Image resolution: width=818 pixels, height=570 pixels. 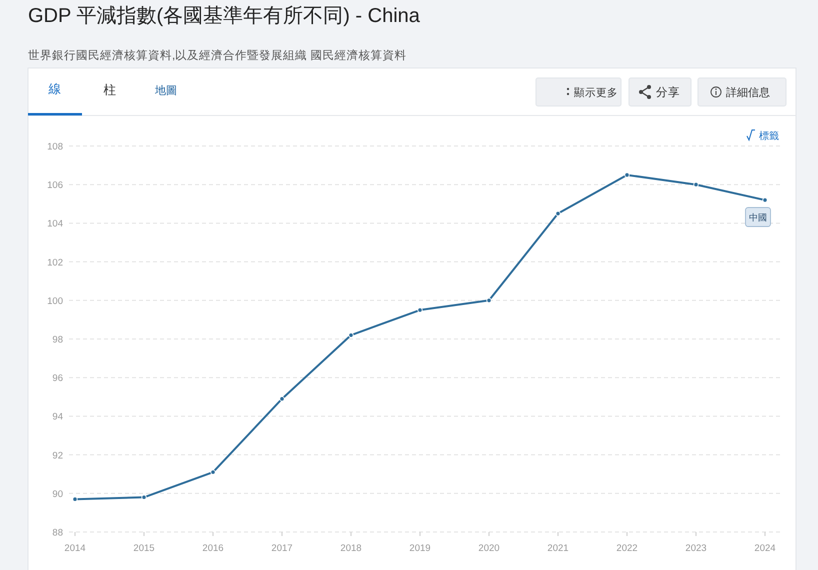 I want to click on y-tick-label: 94, so click(x=57, y=417).